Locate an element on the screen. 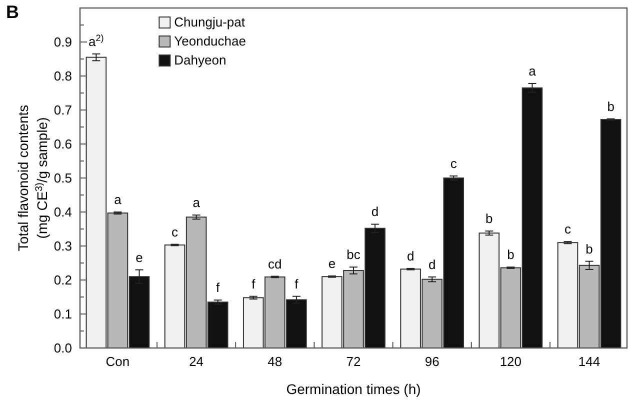  y-tick-label: 0.2 is located at coordinates (63, 280).